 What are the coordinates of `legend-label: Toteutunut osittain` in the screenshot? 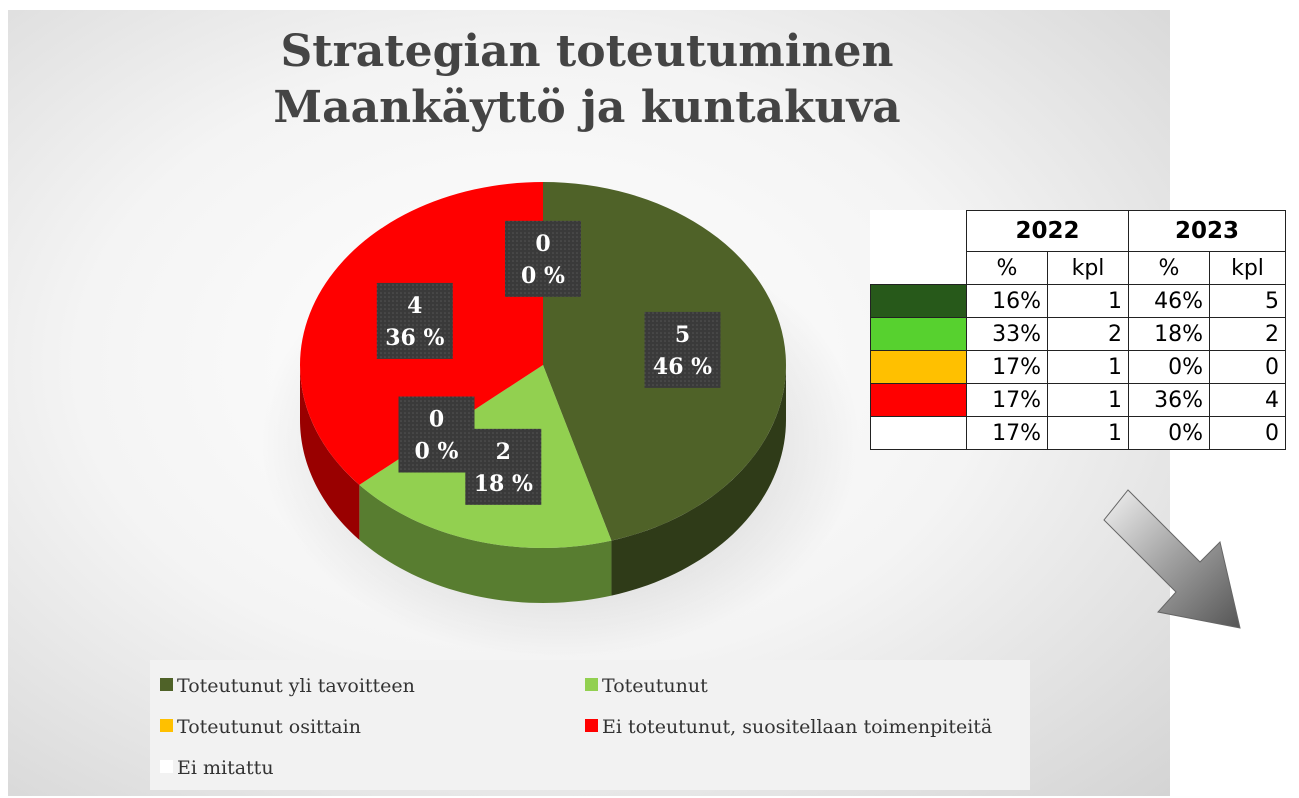 It's located at (269, 727).